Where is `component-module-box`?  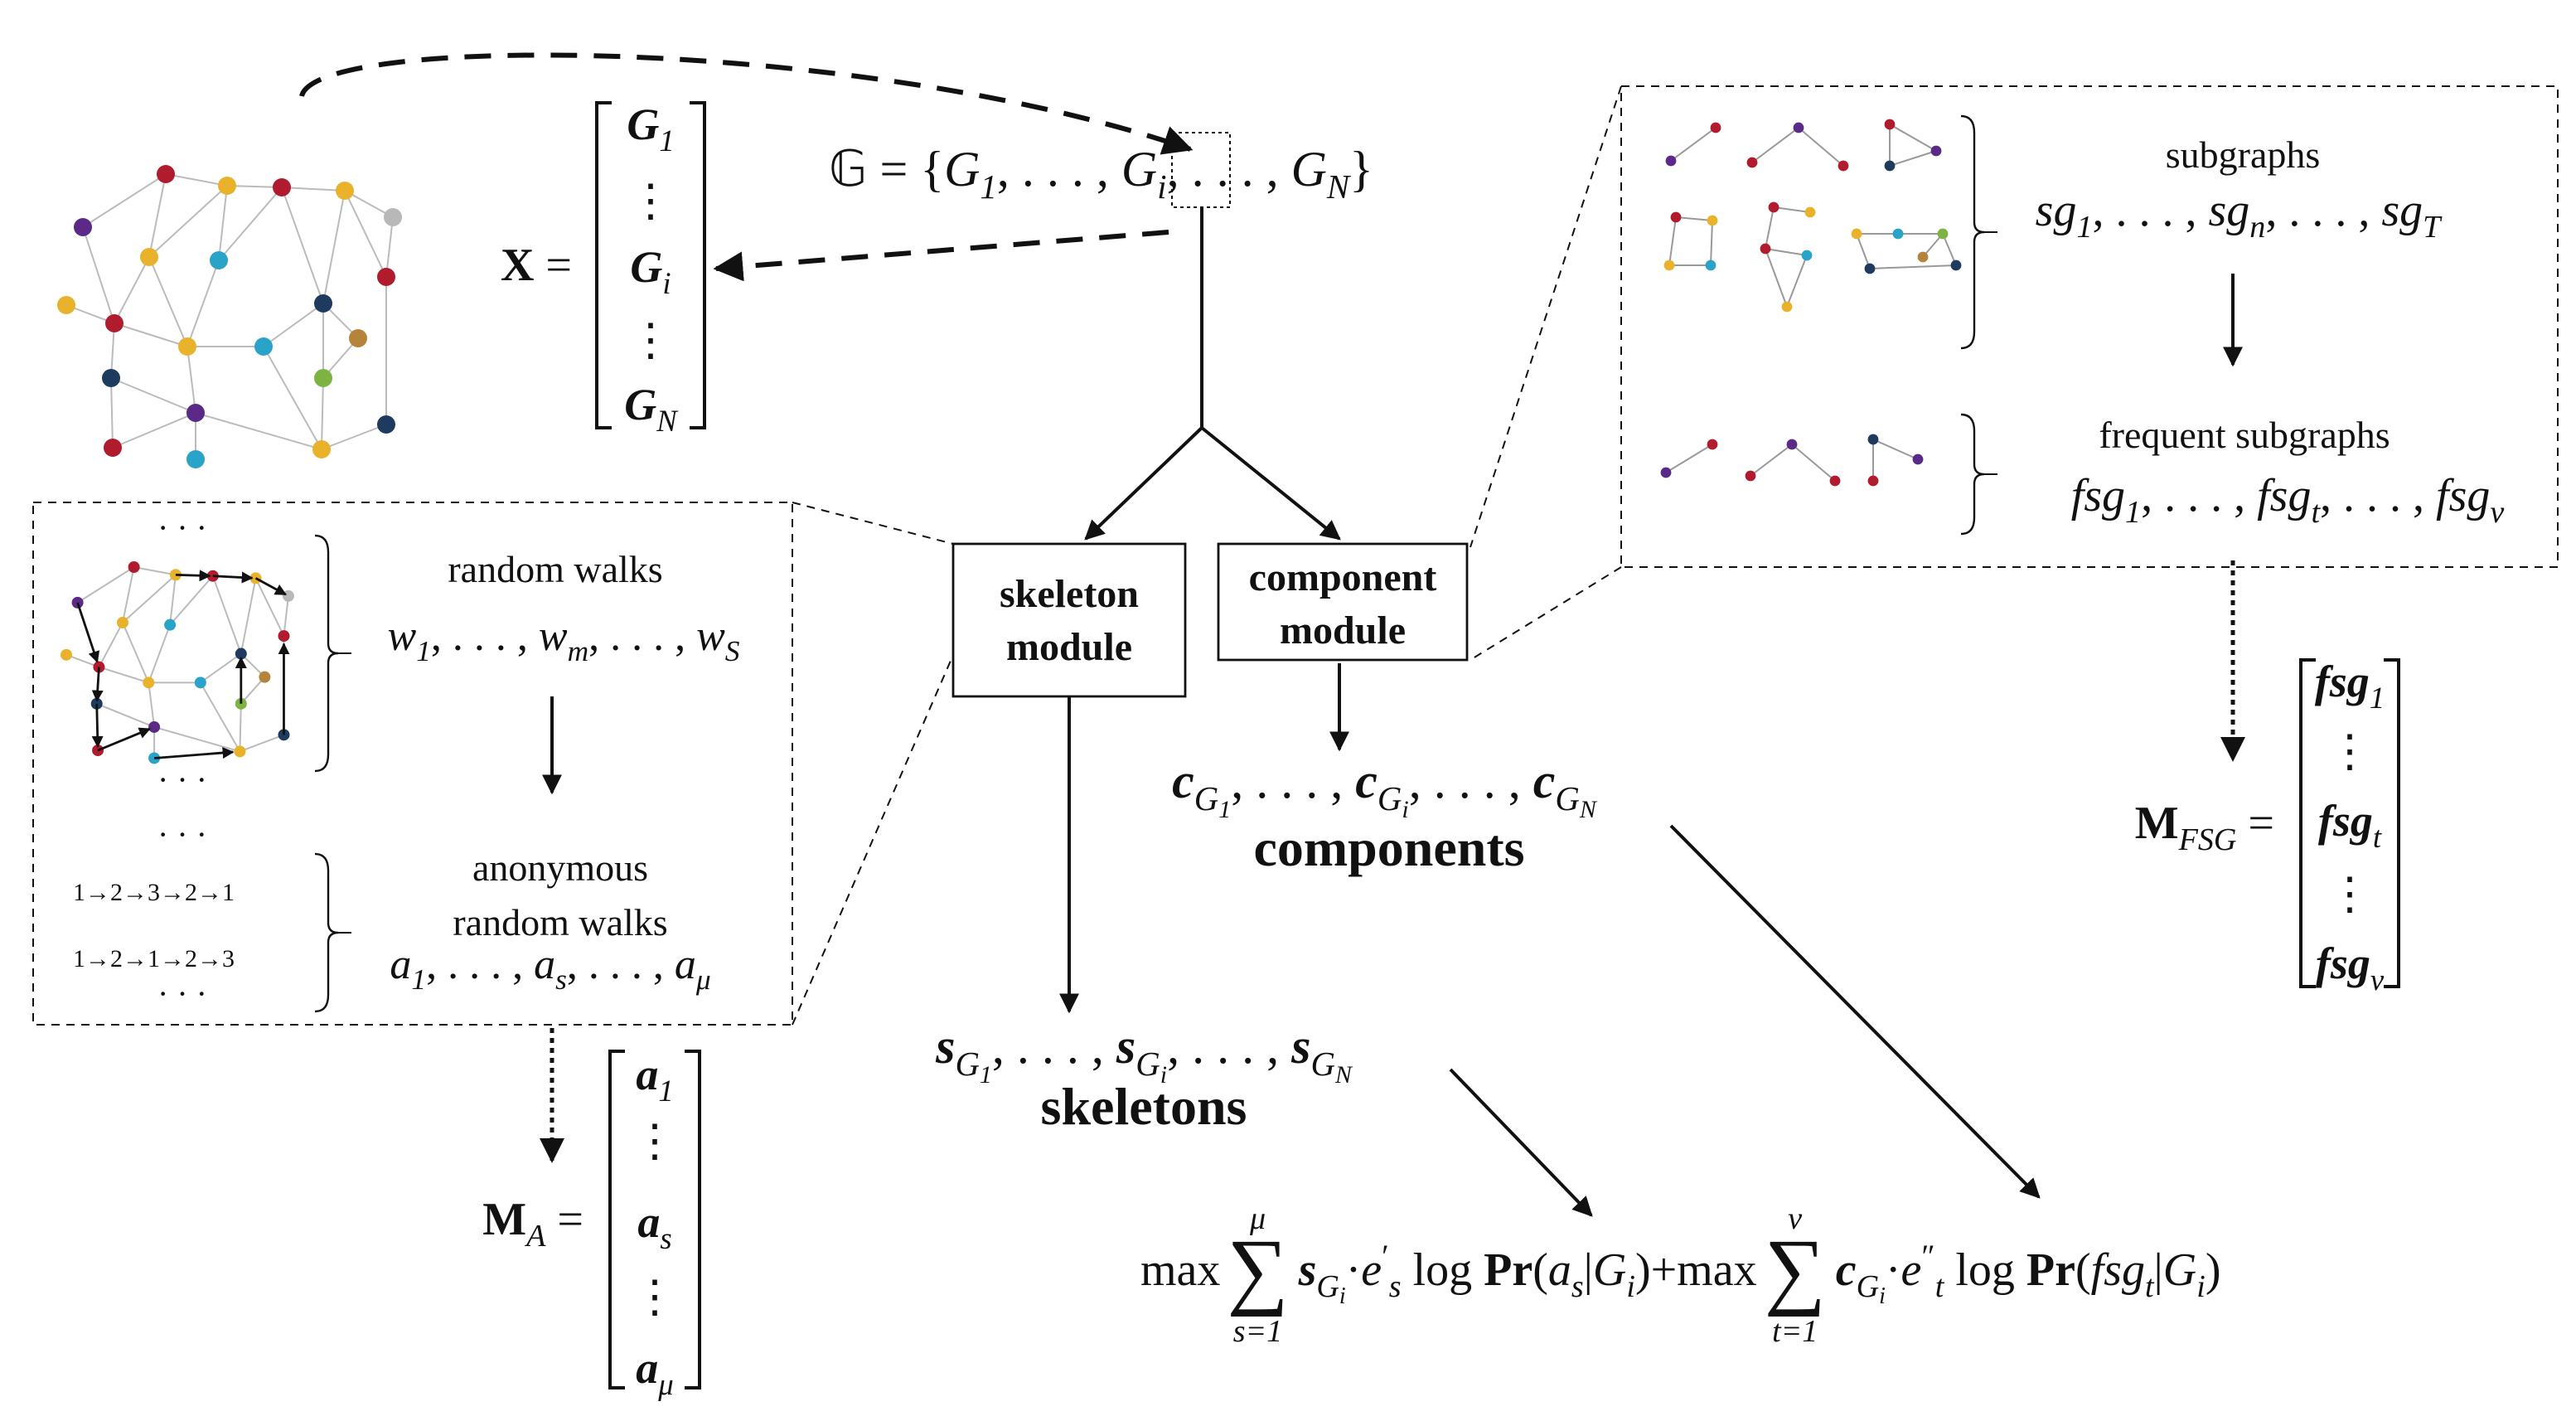
component-module-box is located at coordinates (1343, 602).